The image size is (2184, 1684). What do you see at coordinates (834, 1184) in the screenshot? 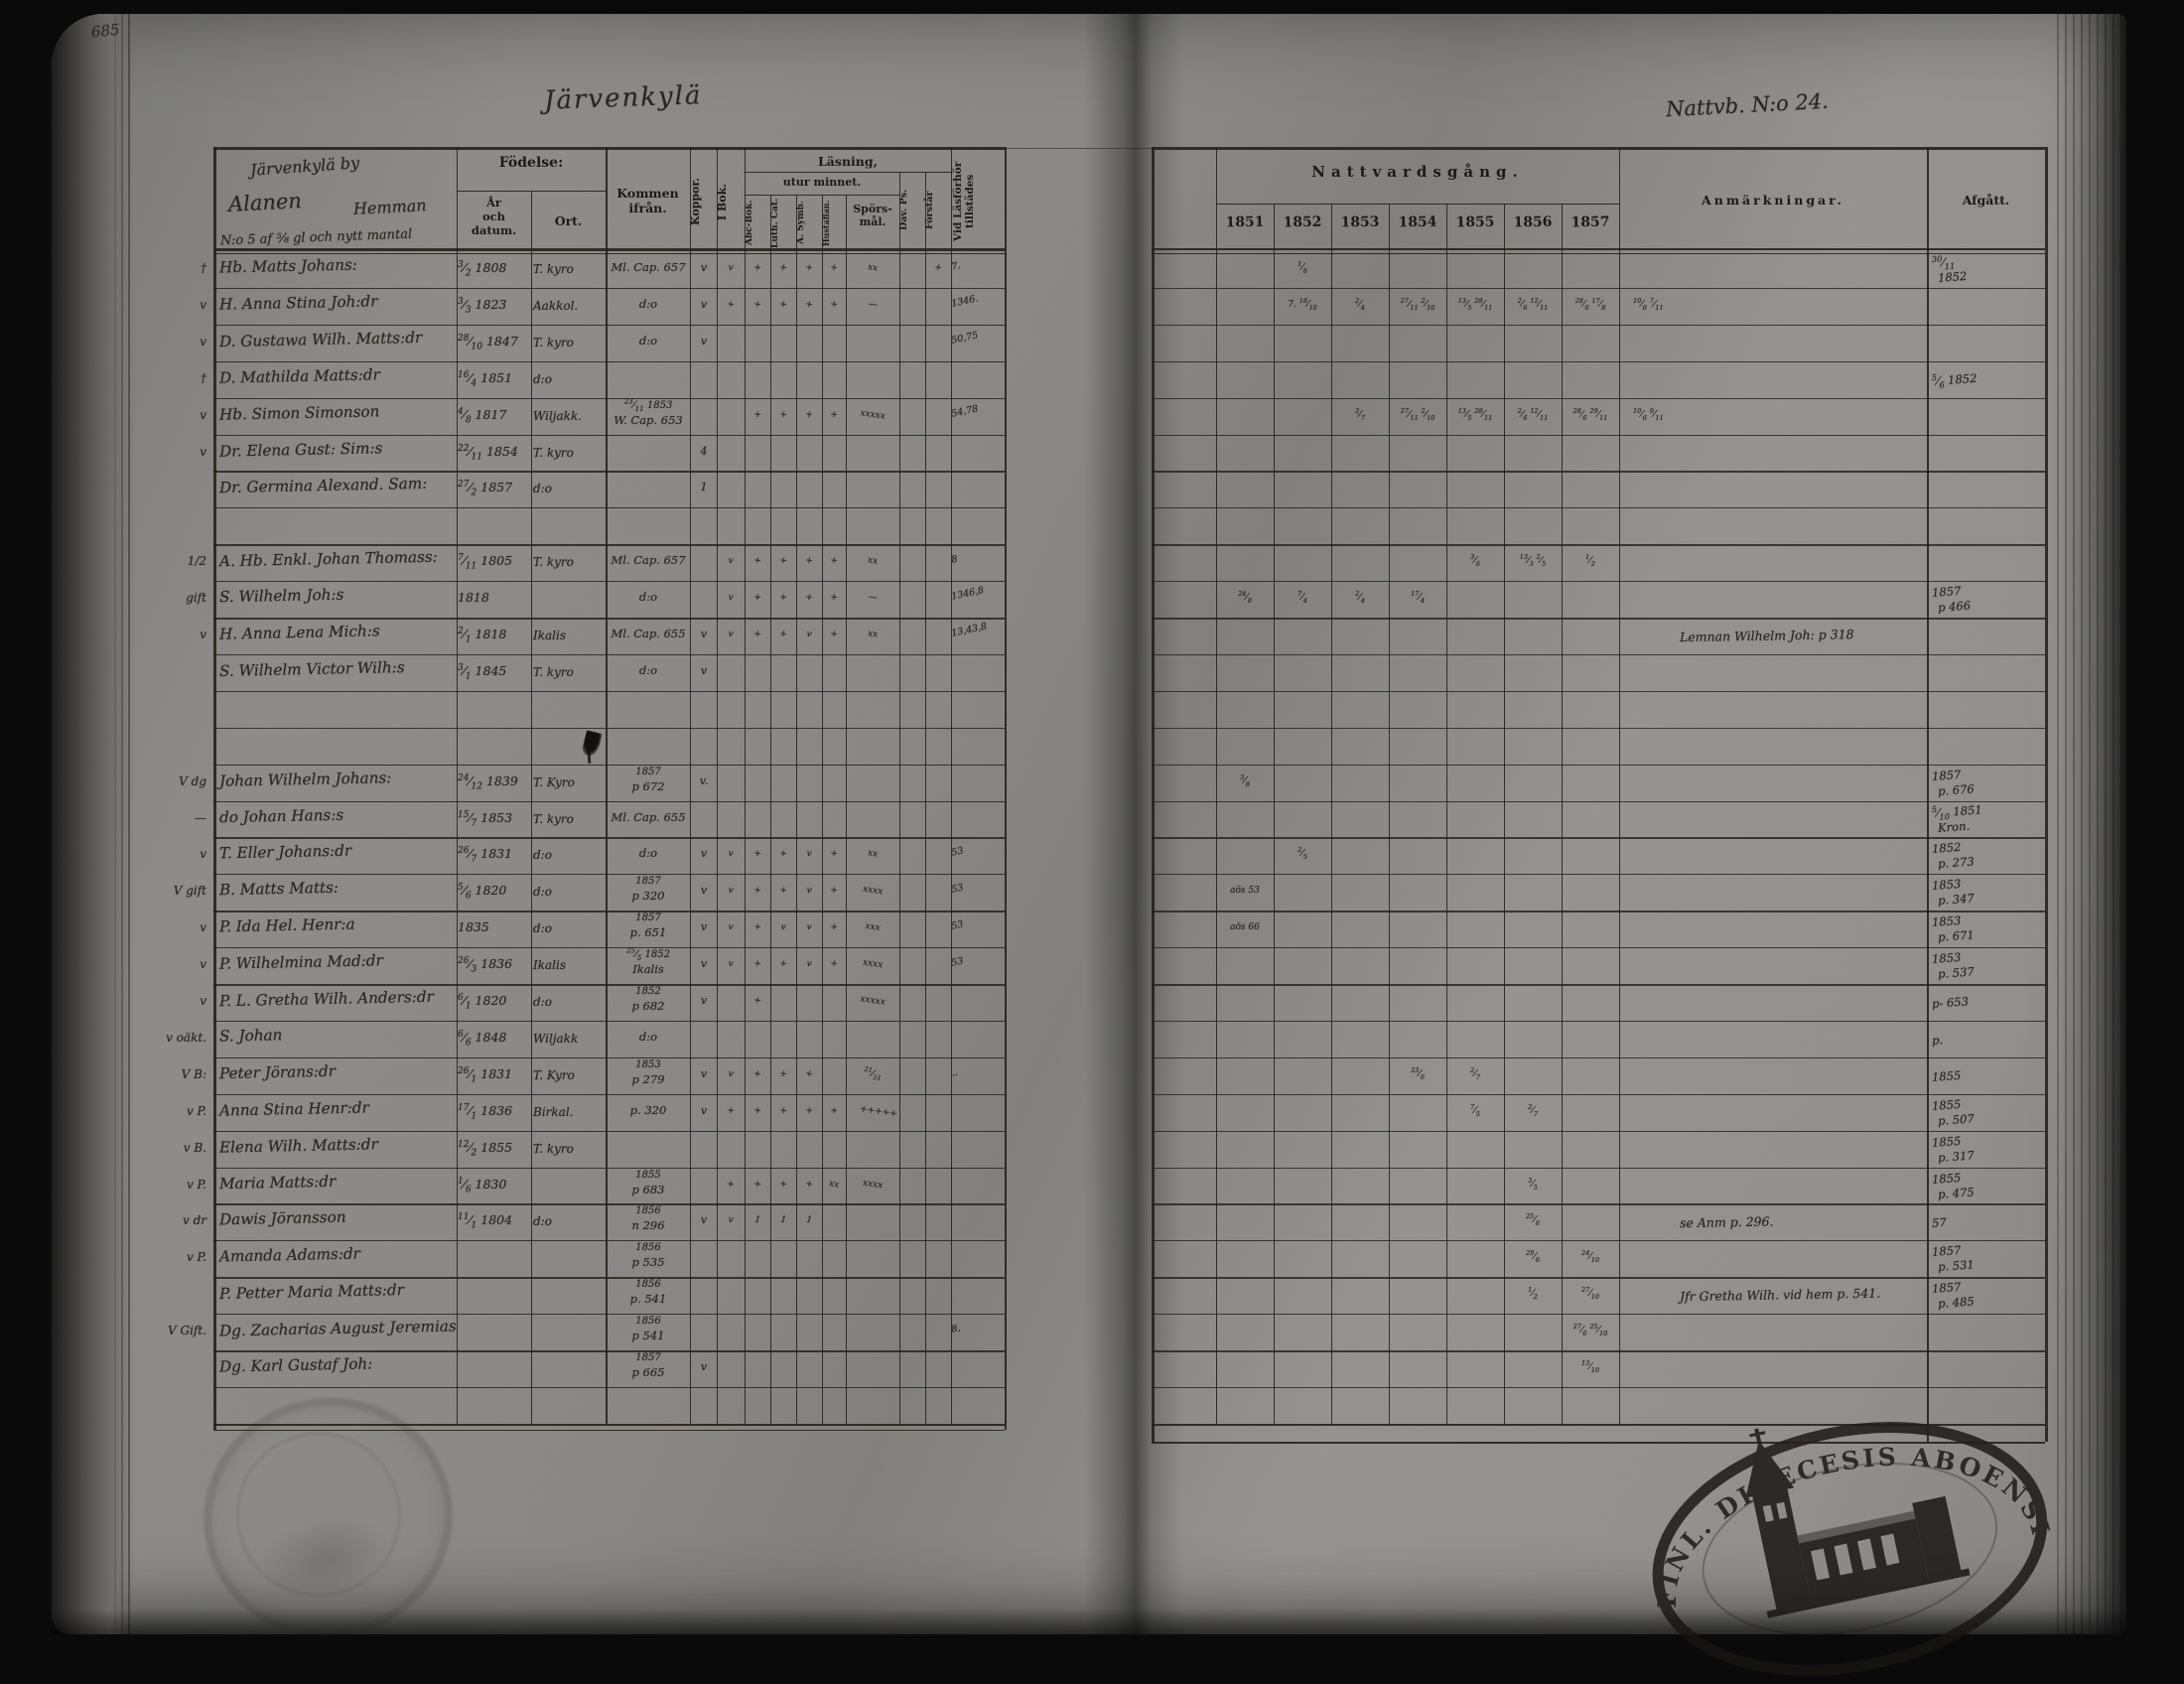
I see `reading-mark: xx` at bounding box center [834, 1184].